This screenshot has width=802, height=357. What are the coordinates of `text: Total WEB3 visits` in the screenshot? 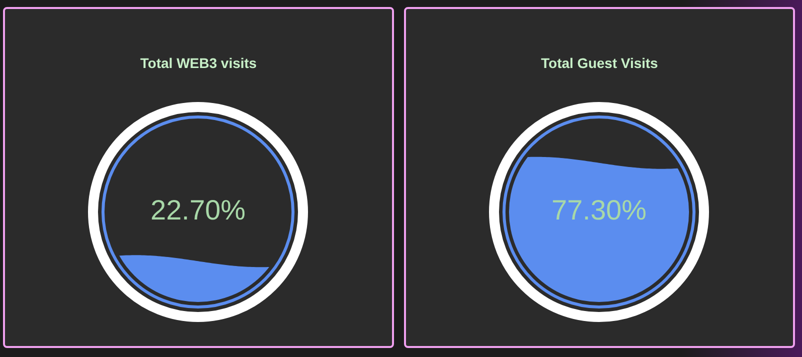 It's located at (198, 63).